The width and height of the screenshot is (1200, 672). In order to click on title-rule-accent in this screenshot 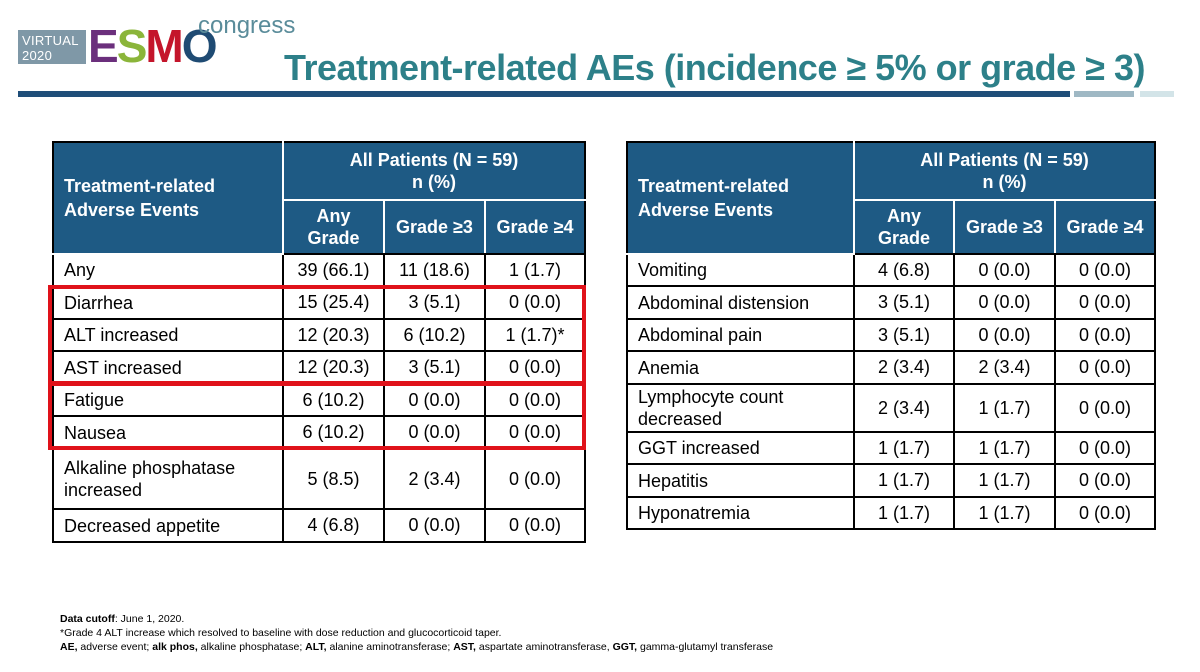, I will do `click(1104, 94)`.